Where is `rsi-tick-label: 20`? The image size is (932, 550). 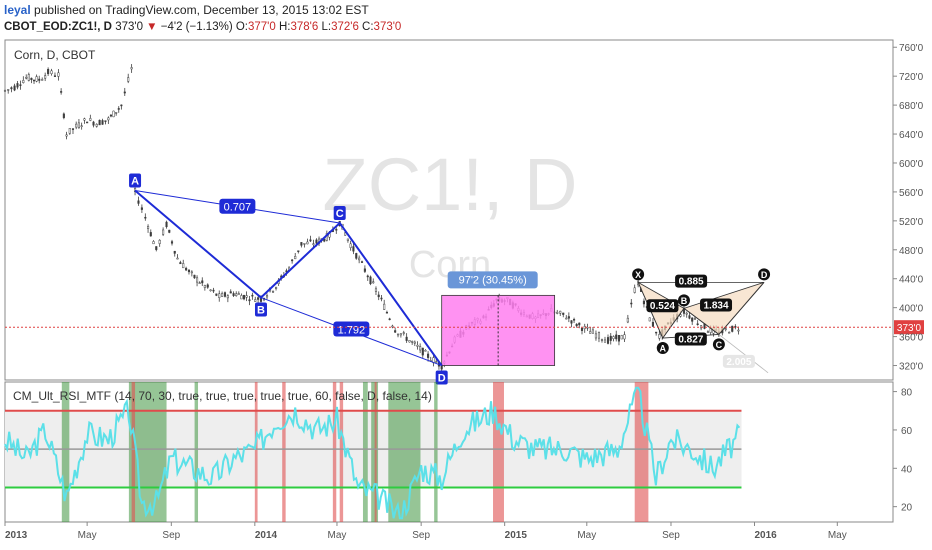 rsi-tick-label: 20 is located at coordinates (907, 508).